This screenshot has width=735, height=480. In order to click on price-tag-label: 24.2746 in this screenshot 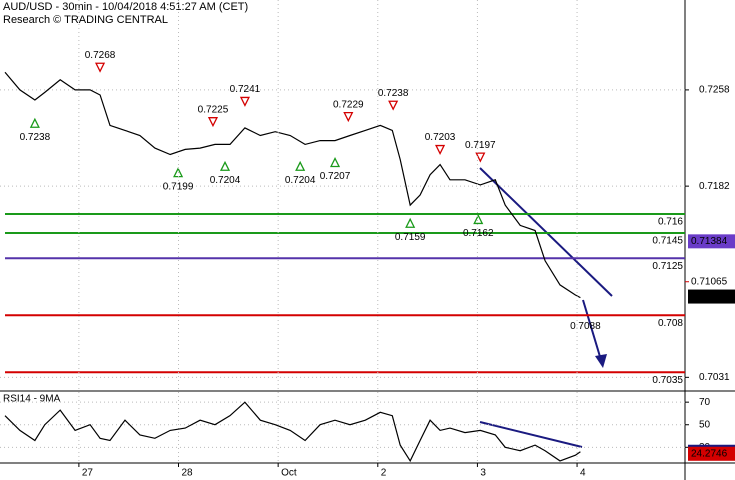, I will do `click(709, 453)`.